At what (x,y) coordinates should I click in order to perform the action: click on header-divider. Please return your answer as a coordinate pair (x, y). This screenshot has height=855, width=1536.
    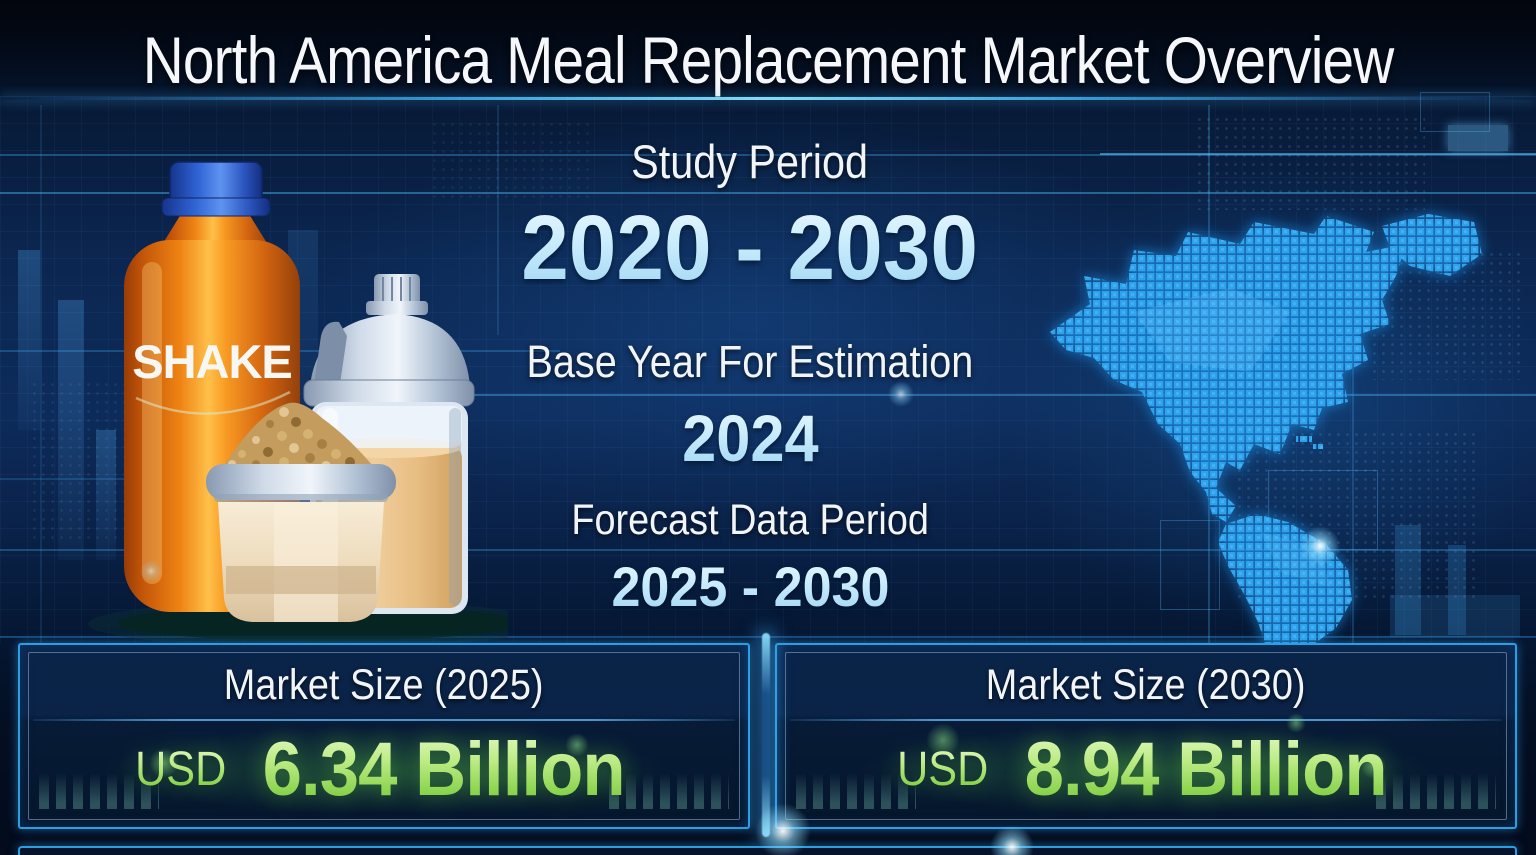
    Looking at the image, I should click on (768, 98).